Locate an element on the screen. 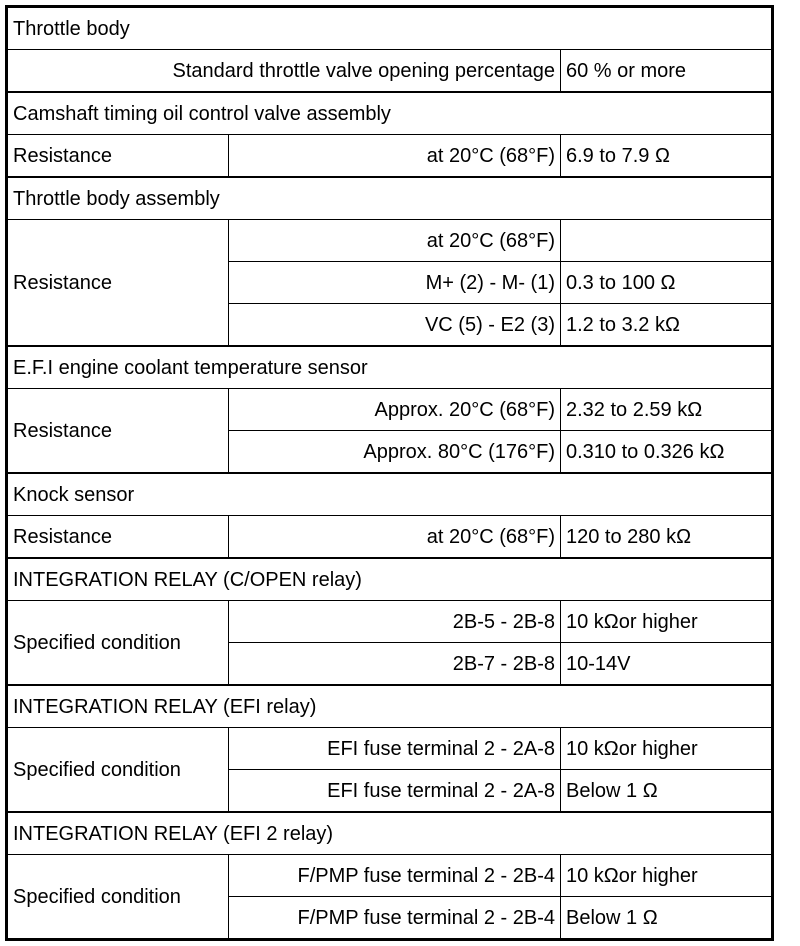  section-title: Knock sensor is located at coordinates (389, 494).